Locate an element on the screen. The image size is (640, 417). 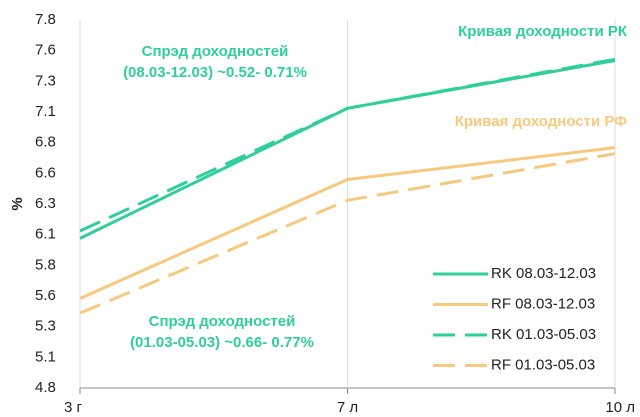
y-tick-label: 7.8 is located at coordinates (45, 19).